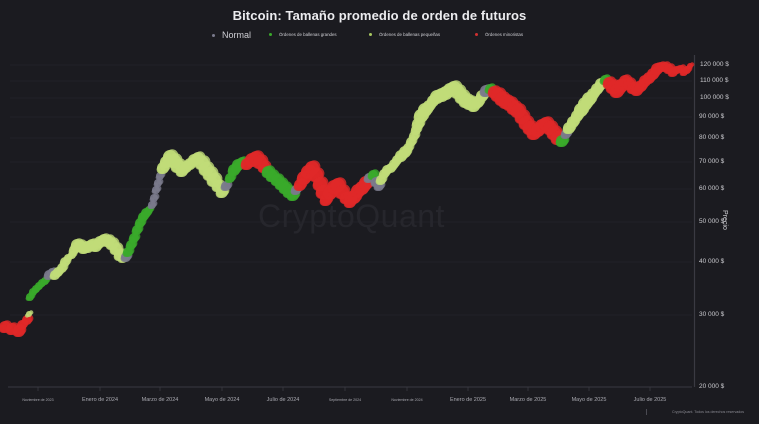 Image resolution: width=759 pixels, height=424 pixels. Describe the element at coordinates (712, 116) in the screenshot. I see `y-tick-label: 90 000 $` at that location.